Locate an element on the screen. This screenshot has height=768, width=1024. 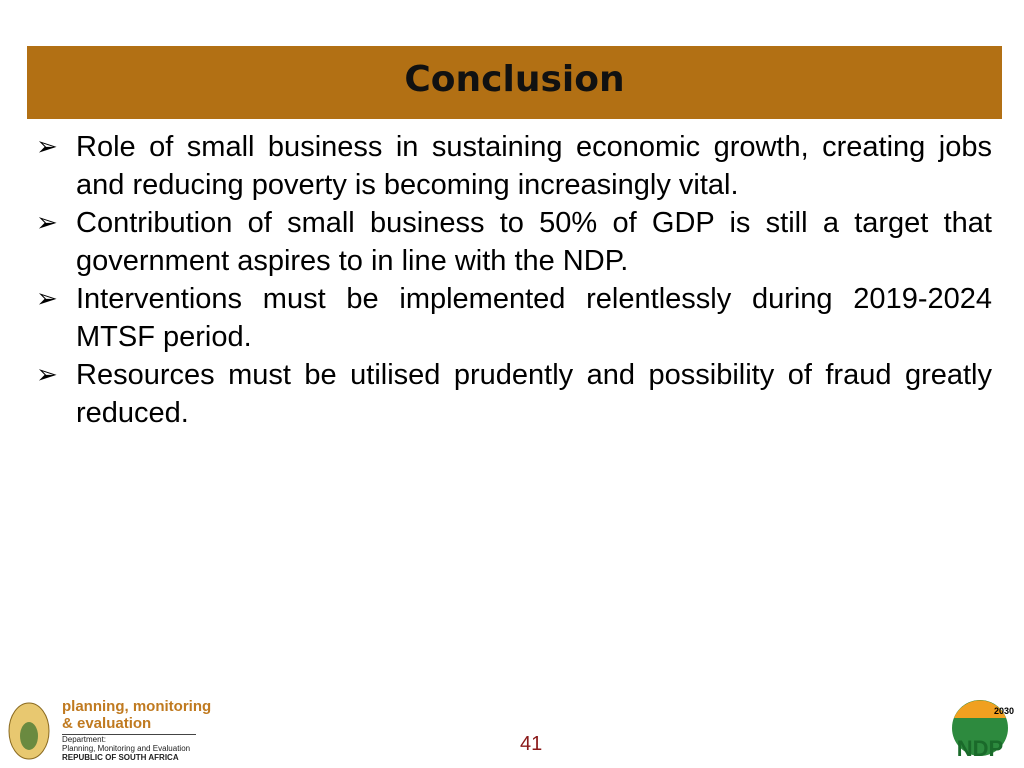
dept-text: Planning, Monitoring and Evaluation is located at coordinates (126, 748).